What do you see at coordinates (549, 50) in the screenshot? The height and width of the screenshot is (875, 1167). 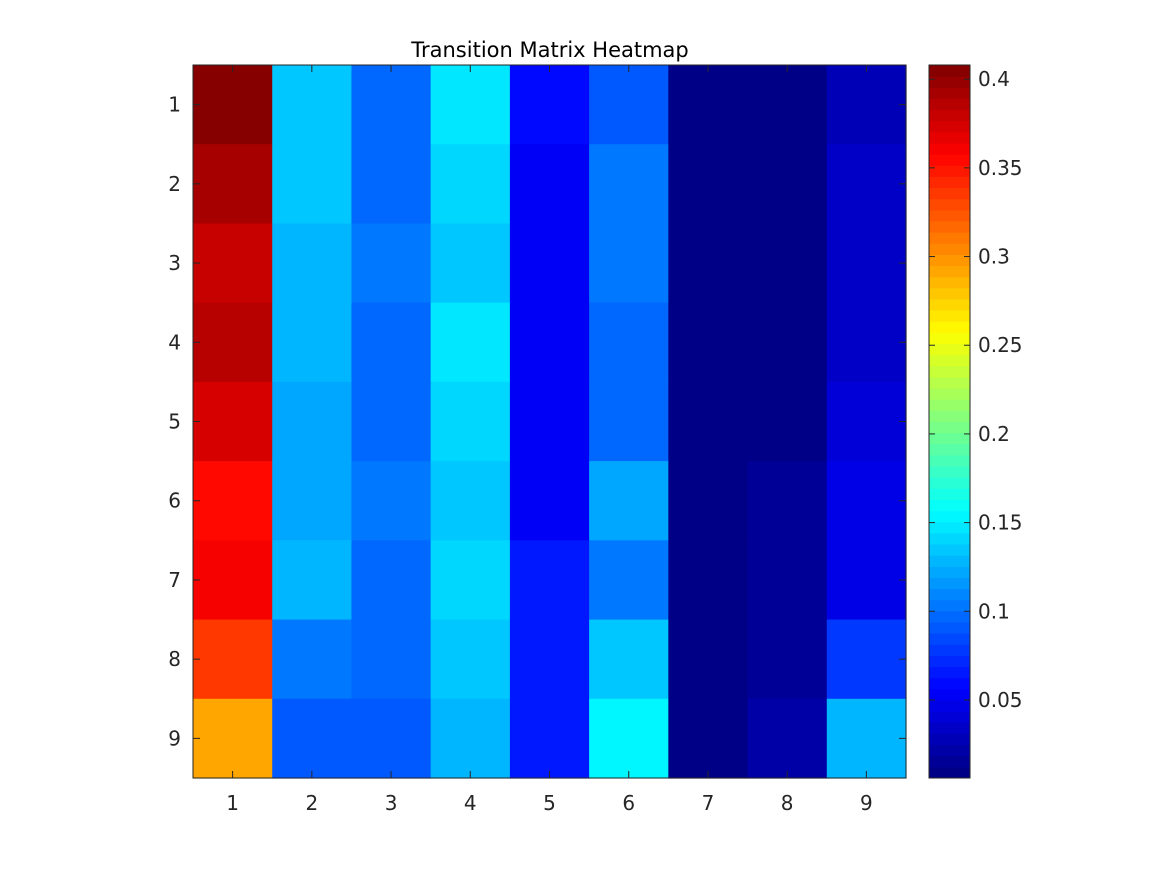 I see `chart-title: Transition Matrix Heatmap` at bounding box center [549, 50].